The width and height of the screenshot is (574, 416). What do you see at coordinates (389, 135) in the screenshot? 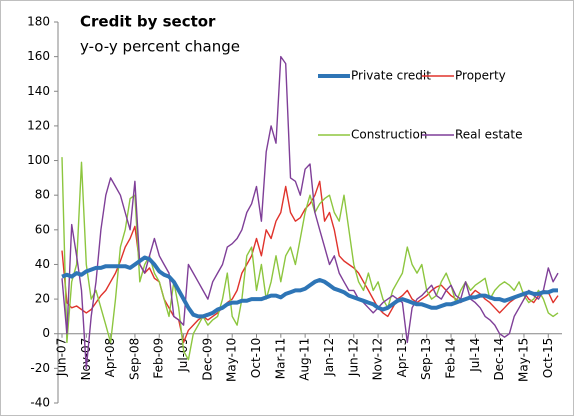
I see `legend-label: Construction` at bounding box center [389, 135].